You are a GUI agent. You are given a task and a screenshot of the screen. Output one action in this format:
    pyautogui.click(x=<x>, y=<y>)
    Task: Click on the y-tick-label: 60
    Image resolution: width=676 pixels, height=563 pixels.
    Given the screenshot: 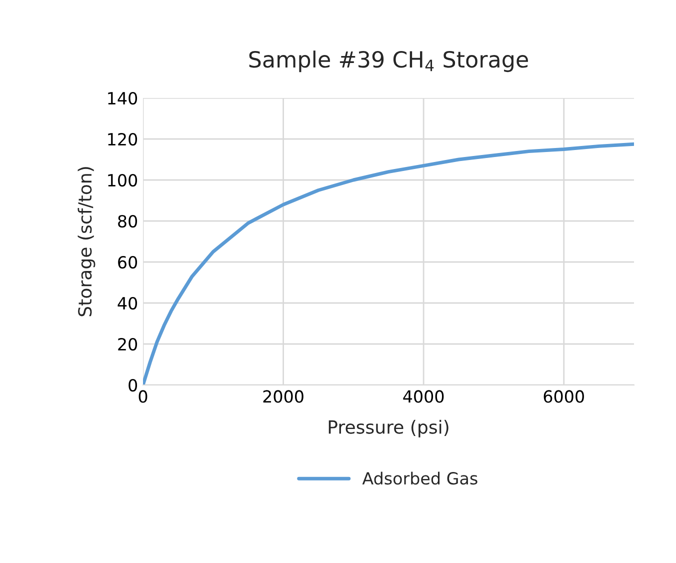 What is the action you would take?
    pyautogui.click(x=128, y=262)
    